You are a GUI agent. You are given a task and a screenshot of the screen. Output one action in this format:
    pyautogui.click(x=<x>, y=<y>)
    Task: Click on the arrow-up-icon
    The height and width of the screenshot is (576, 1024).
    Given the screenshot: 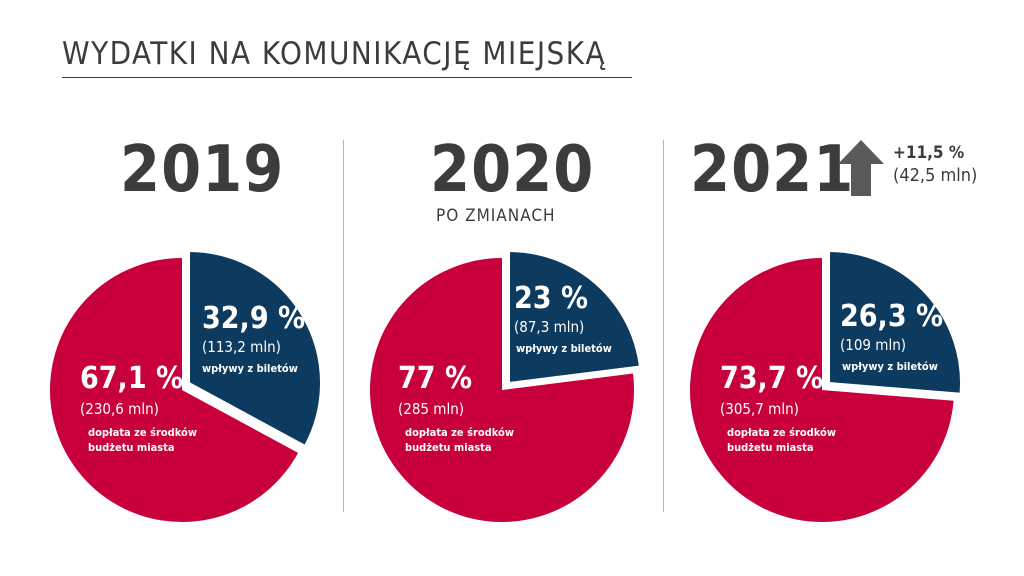 What is the action you would take?
    pyautogui.click(x=861, y=168)
    